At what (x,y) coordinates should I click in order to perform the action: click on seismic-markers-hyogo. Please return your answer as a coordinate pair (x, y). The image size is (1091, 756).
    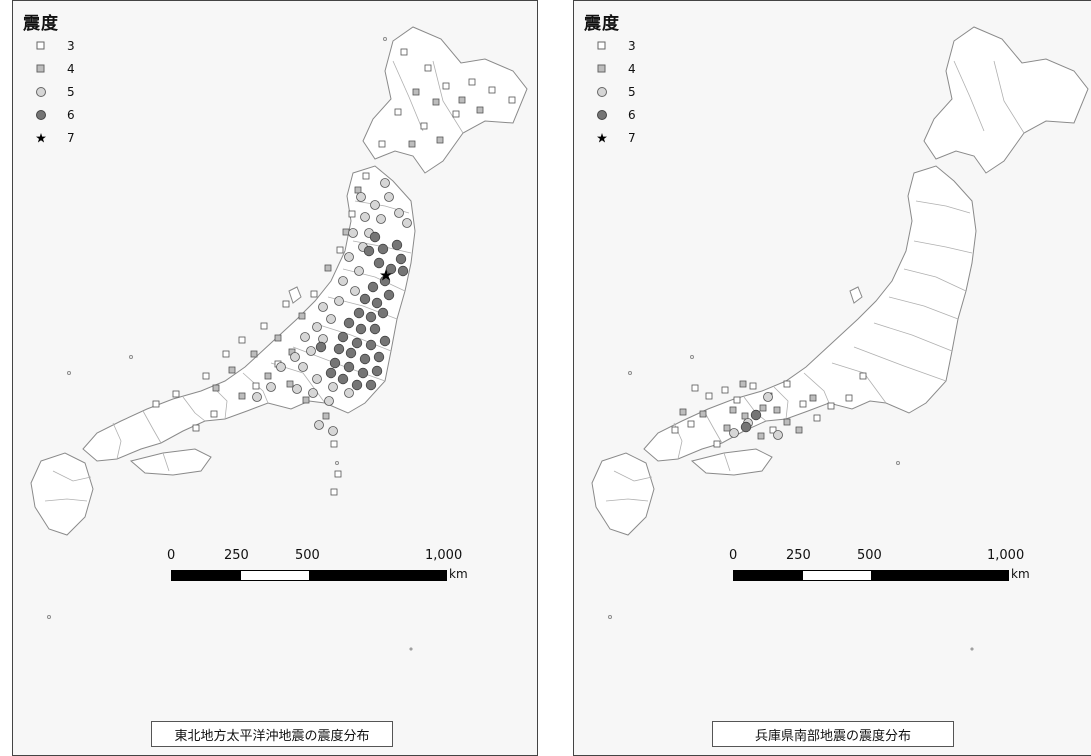
    Looking at the image, I should click on (769, 410).